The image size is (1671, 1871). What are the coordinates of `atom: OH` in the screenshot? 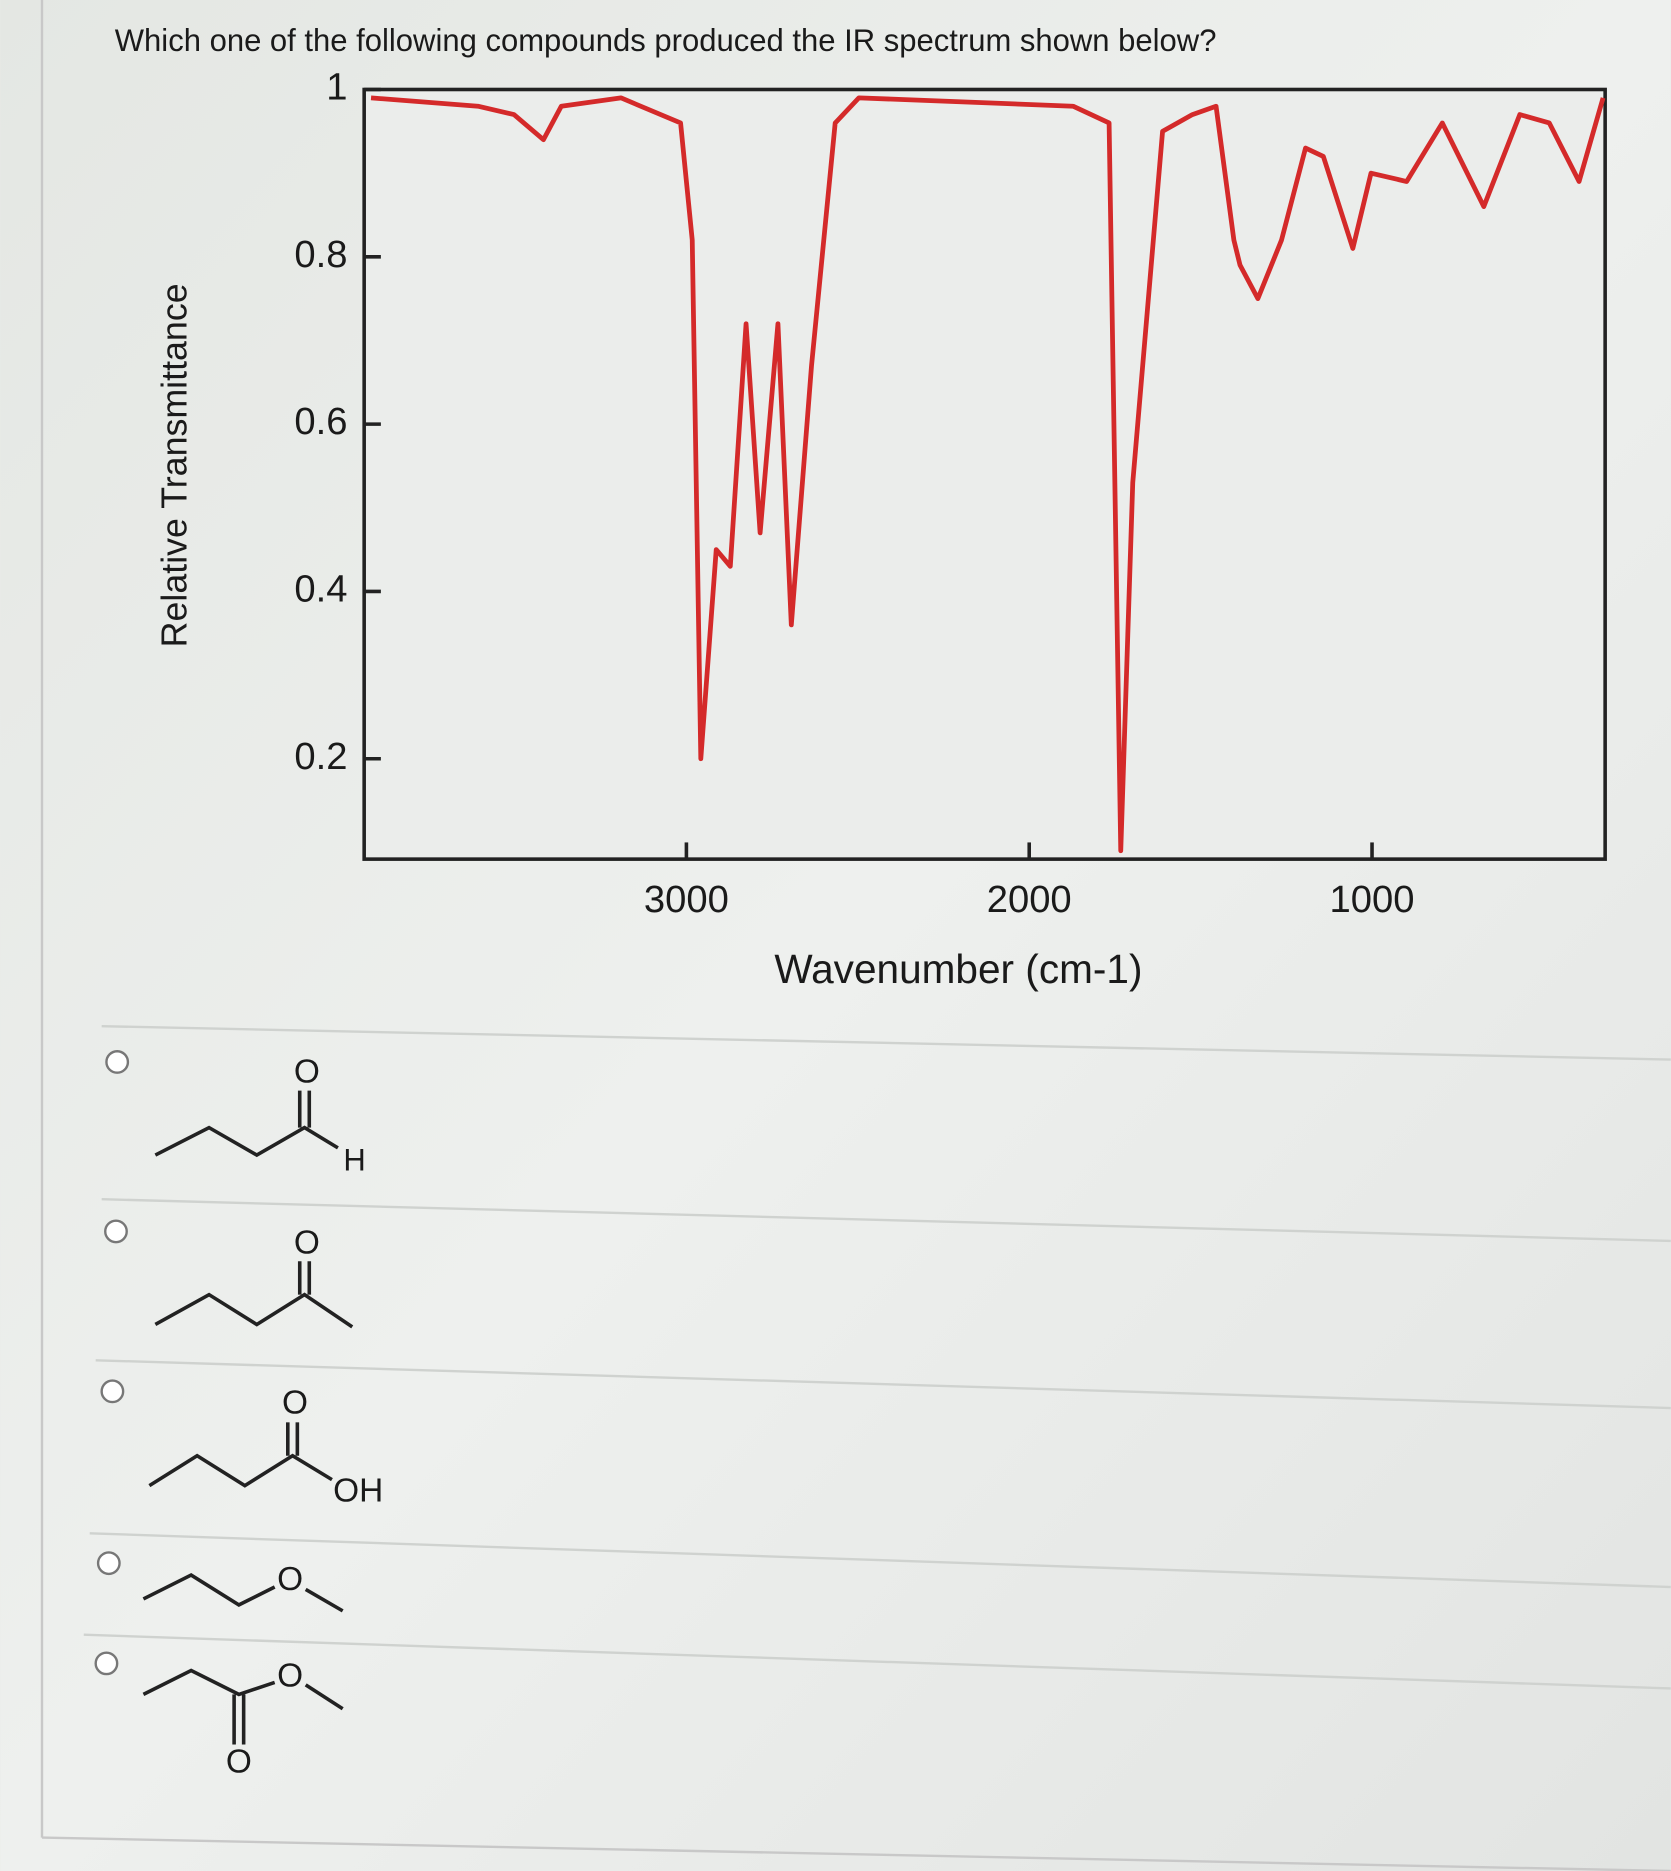 It's located at (358, 1491).